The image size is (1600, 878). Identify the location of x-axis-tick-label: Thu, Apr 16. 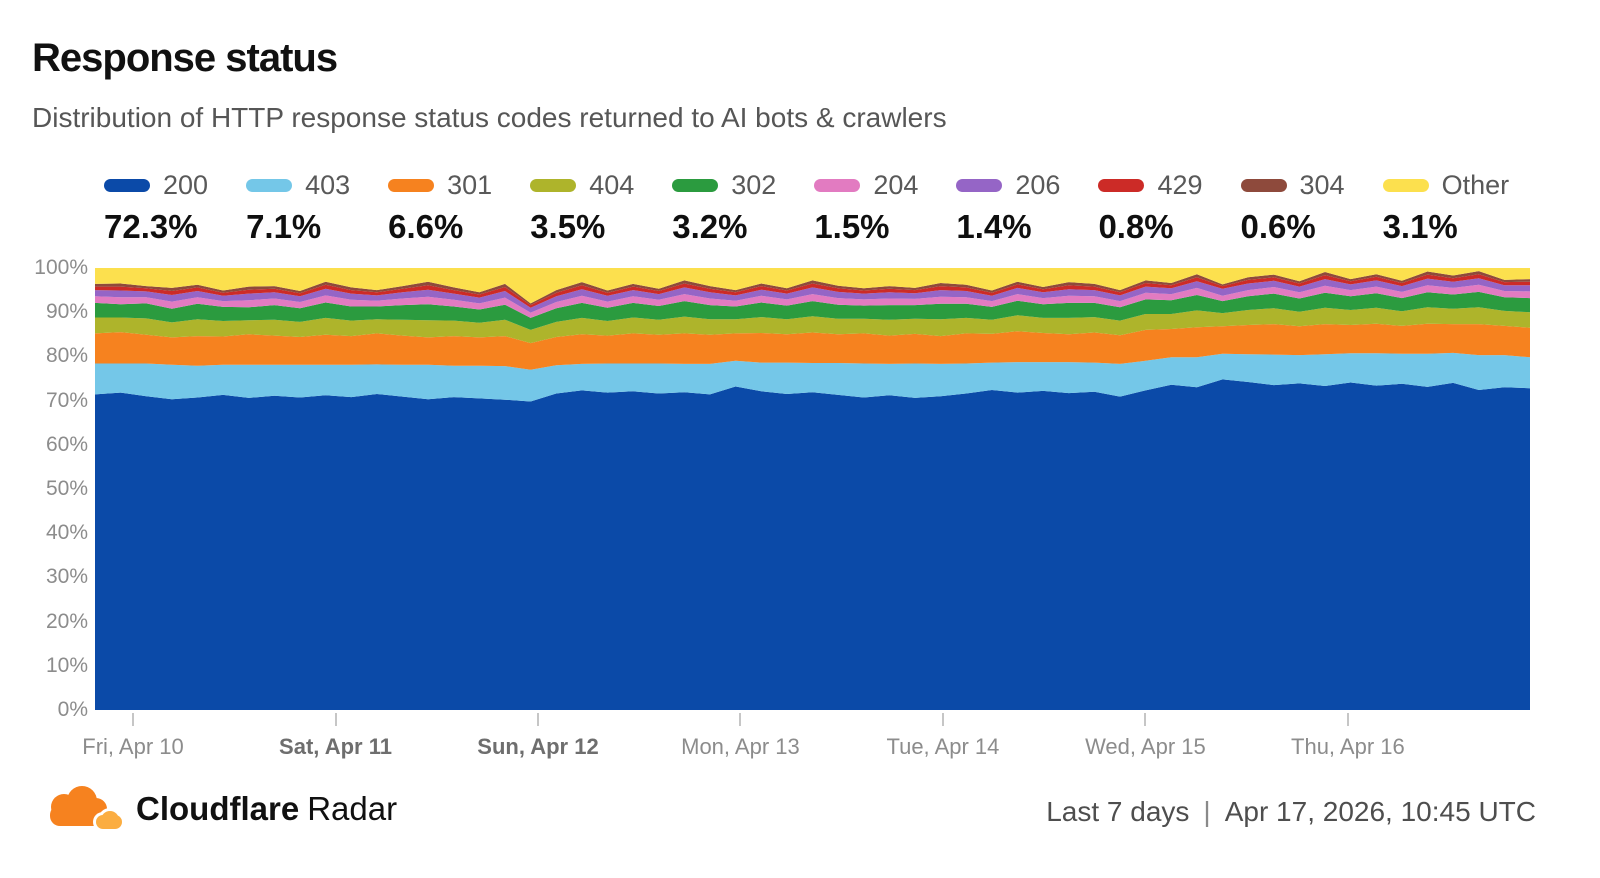
(1348, 746).